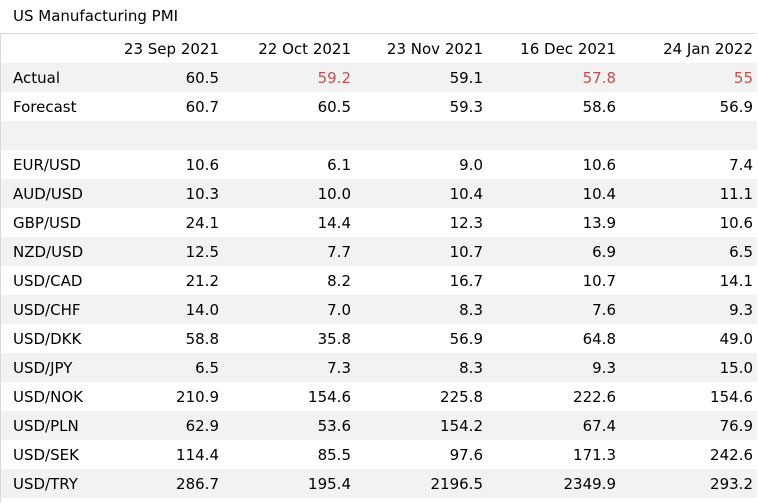 The height and width of the screenshot is (503, 758). What do you see at coordinates (379, 222) in the screenshot?
I see `table-row: GBP/USD 24.1 14.4 12.3 13.9 10.6` at bounding box center [379, 222].